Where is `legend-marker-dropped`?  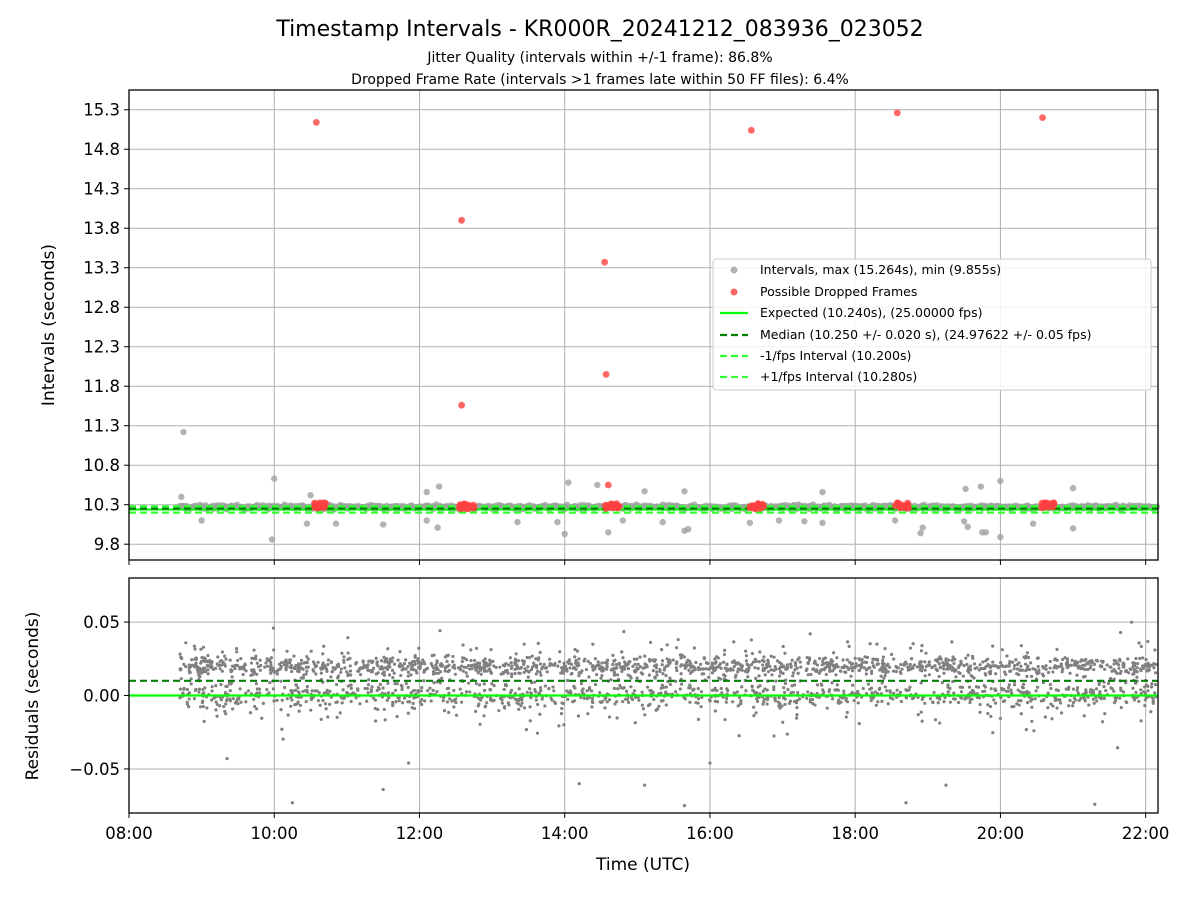 legend-marker-dropped is located at coordinates (734, 292).